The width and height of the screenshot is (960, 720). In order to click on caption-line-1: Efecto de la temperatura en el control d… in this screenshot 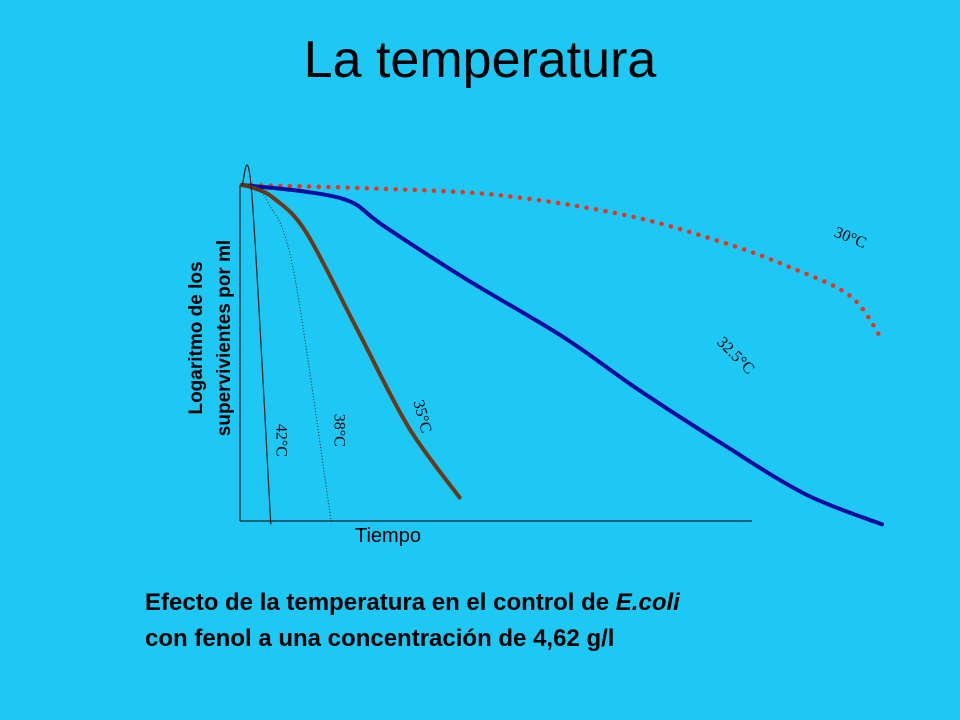, I will do `click(525, 603)`.